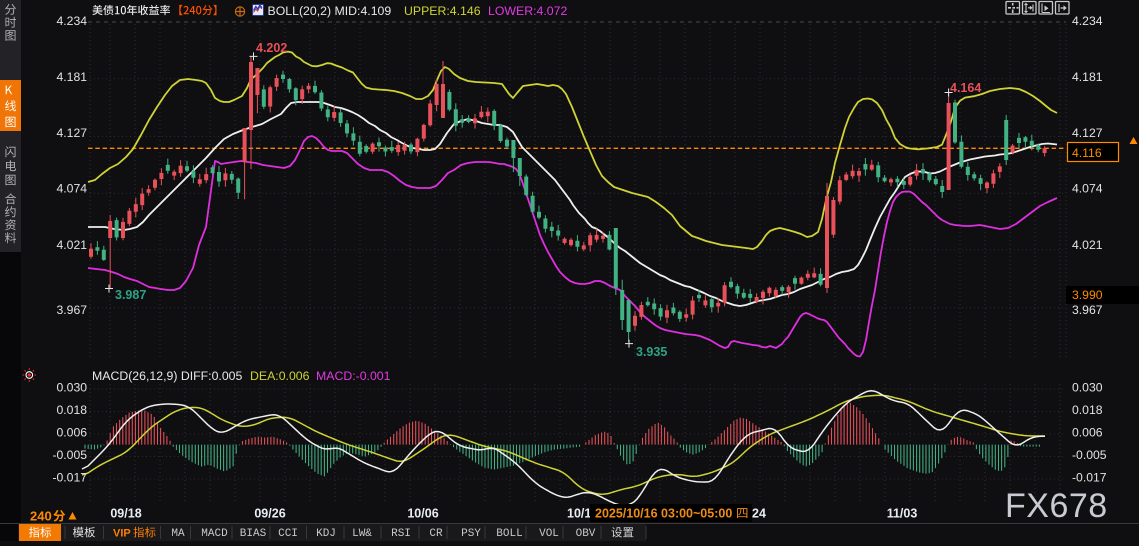 Image resolution: width=1139 pixels, height=546 pixels. I want to click on svg-text: VOL, so click(549, 534).